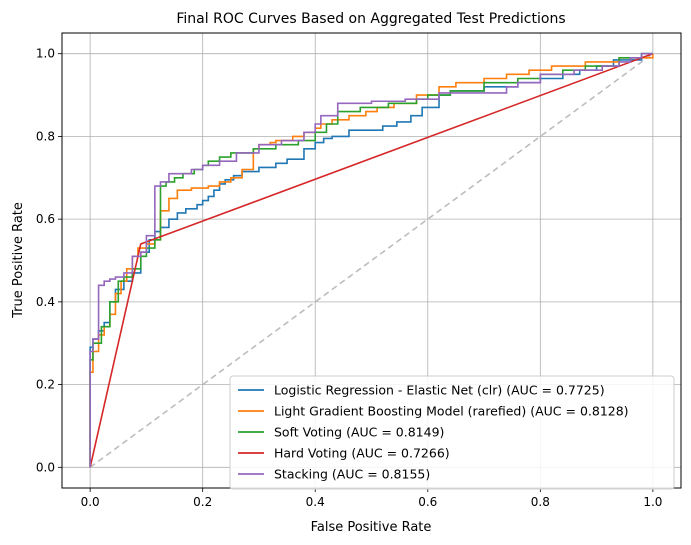  What do you see at coordinates (18, 260) in the screenshot?
I see `y-axis-label: True Positive Rate` at bounding box center [18, 260].